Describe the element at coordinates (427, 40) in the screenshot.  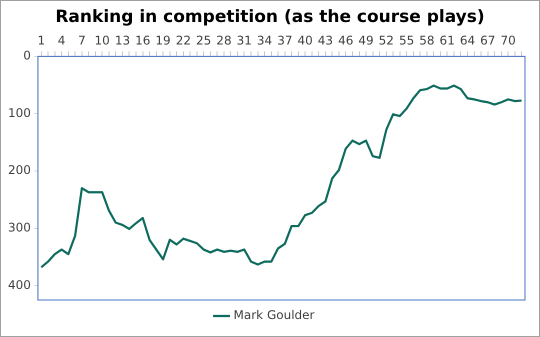
I see `x-tick-label: 58` at that location.